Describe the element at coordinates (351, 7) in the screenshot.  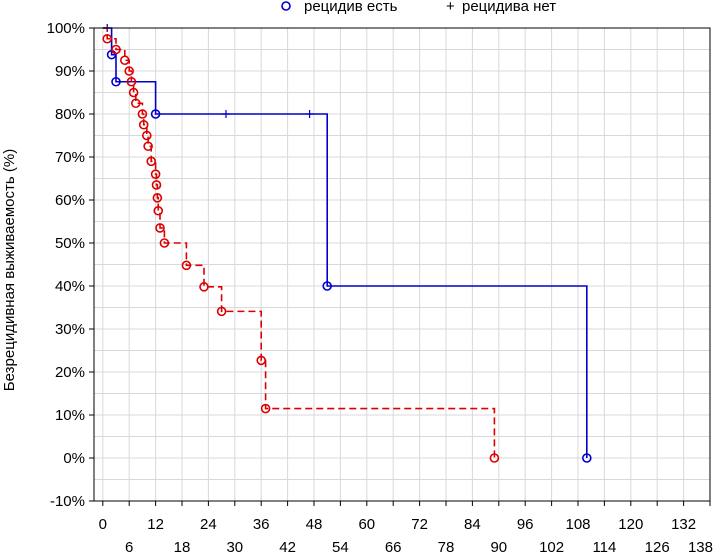
I see `legend-complete-label: рецидив есть` at that location.